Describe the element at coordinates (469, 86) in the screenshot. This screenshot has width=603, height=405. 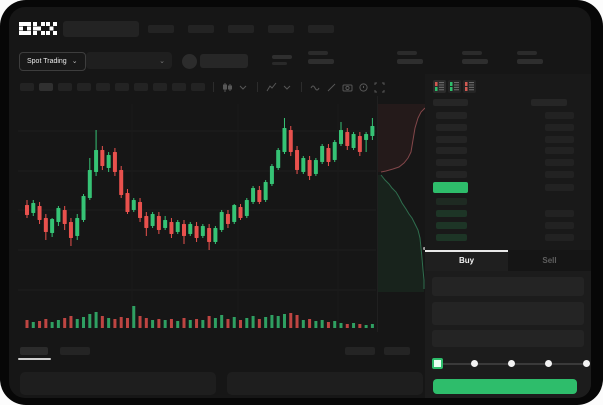
I see `asks-book-view` at that location.